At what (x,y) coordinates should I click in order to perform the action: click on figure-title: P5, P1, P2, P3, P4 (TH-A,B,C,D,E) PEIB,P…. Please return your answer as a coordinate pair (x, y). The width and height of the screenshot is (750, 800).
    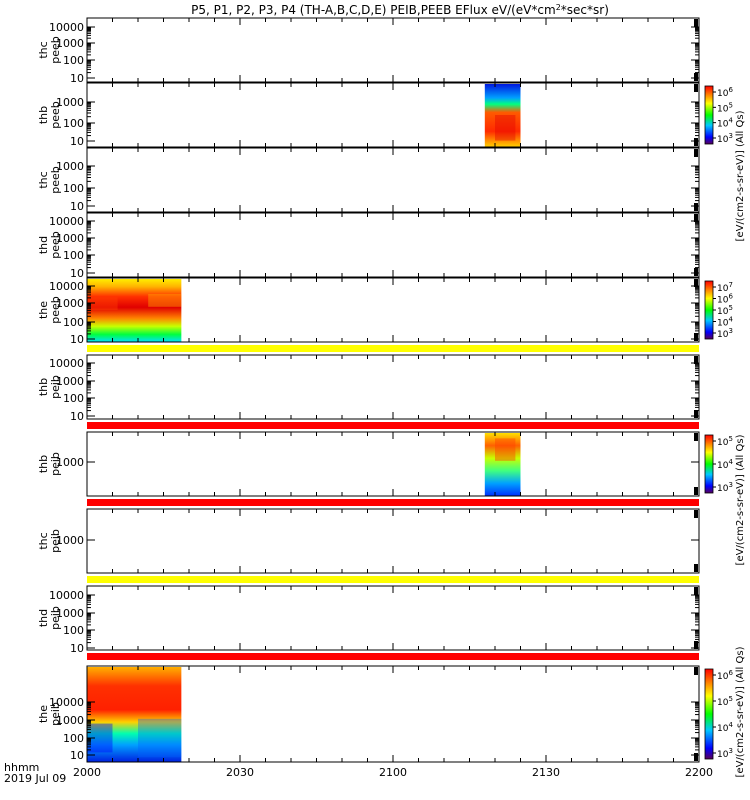
    Looking at the image, I should click on (400, 10).